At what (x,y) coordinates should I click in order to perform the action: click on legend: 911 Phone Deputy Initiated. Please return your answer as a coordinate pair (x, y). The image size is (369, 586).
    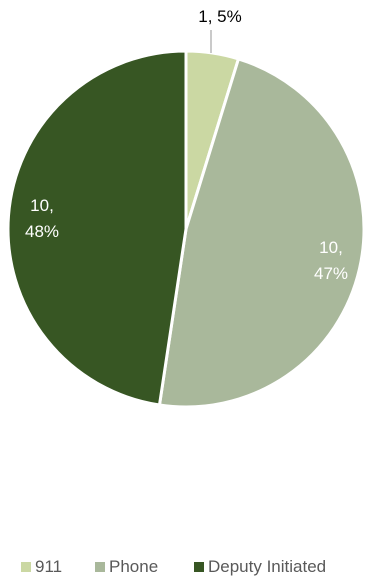
    Looking at the image, I should click on (173, 566).